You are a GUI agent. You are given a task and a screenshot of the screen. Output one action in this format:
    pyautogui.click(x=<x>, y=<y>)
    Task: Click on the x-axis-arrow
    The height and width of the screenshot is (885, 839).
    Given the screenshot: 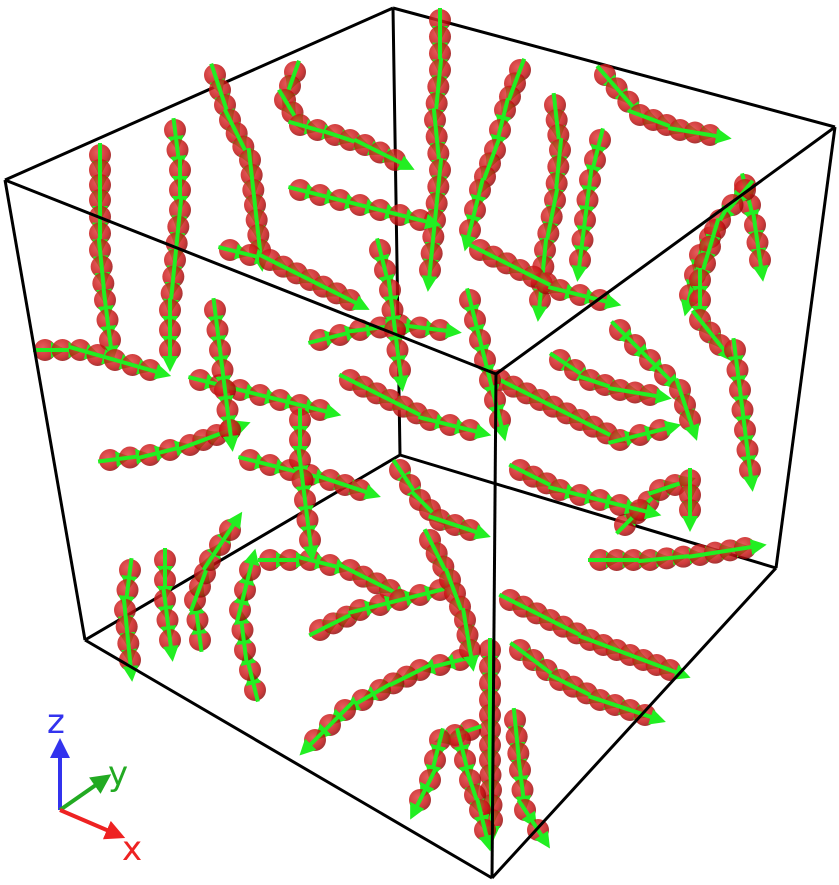 What is the action you would take?
    pyautogui.click(x=92, y=824)
    